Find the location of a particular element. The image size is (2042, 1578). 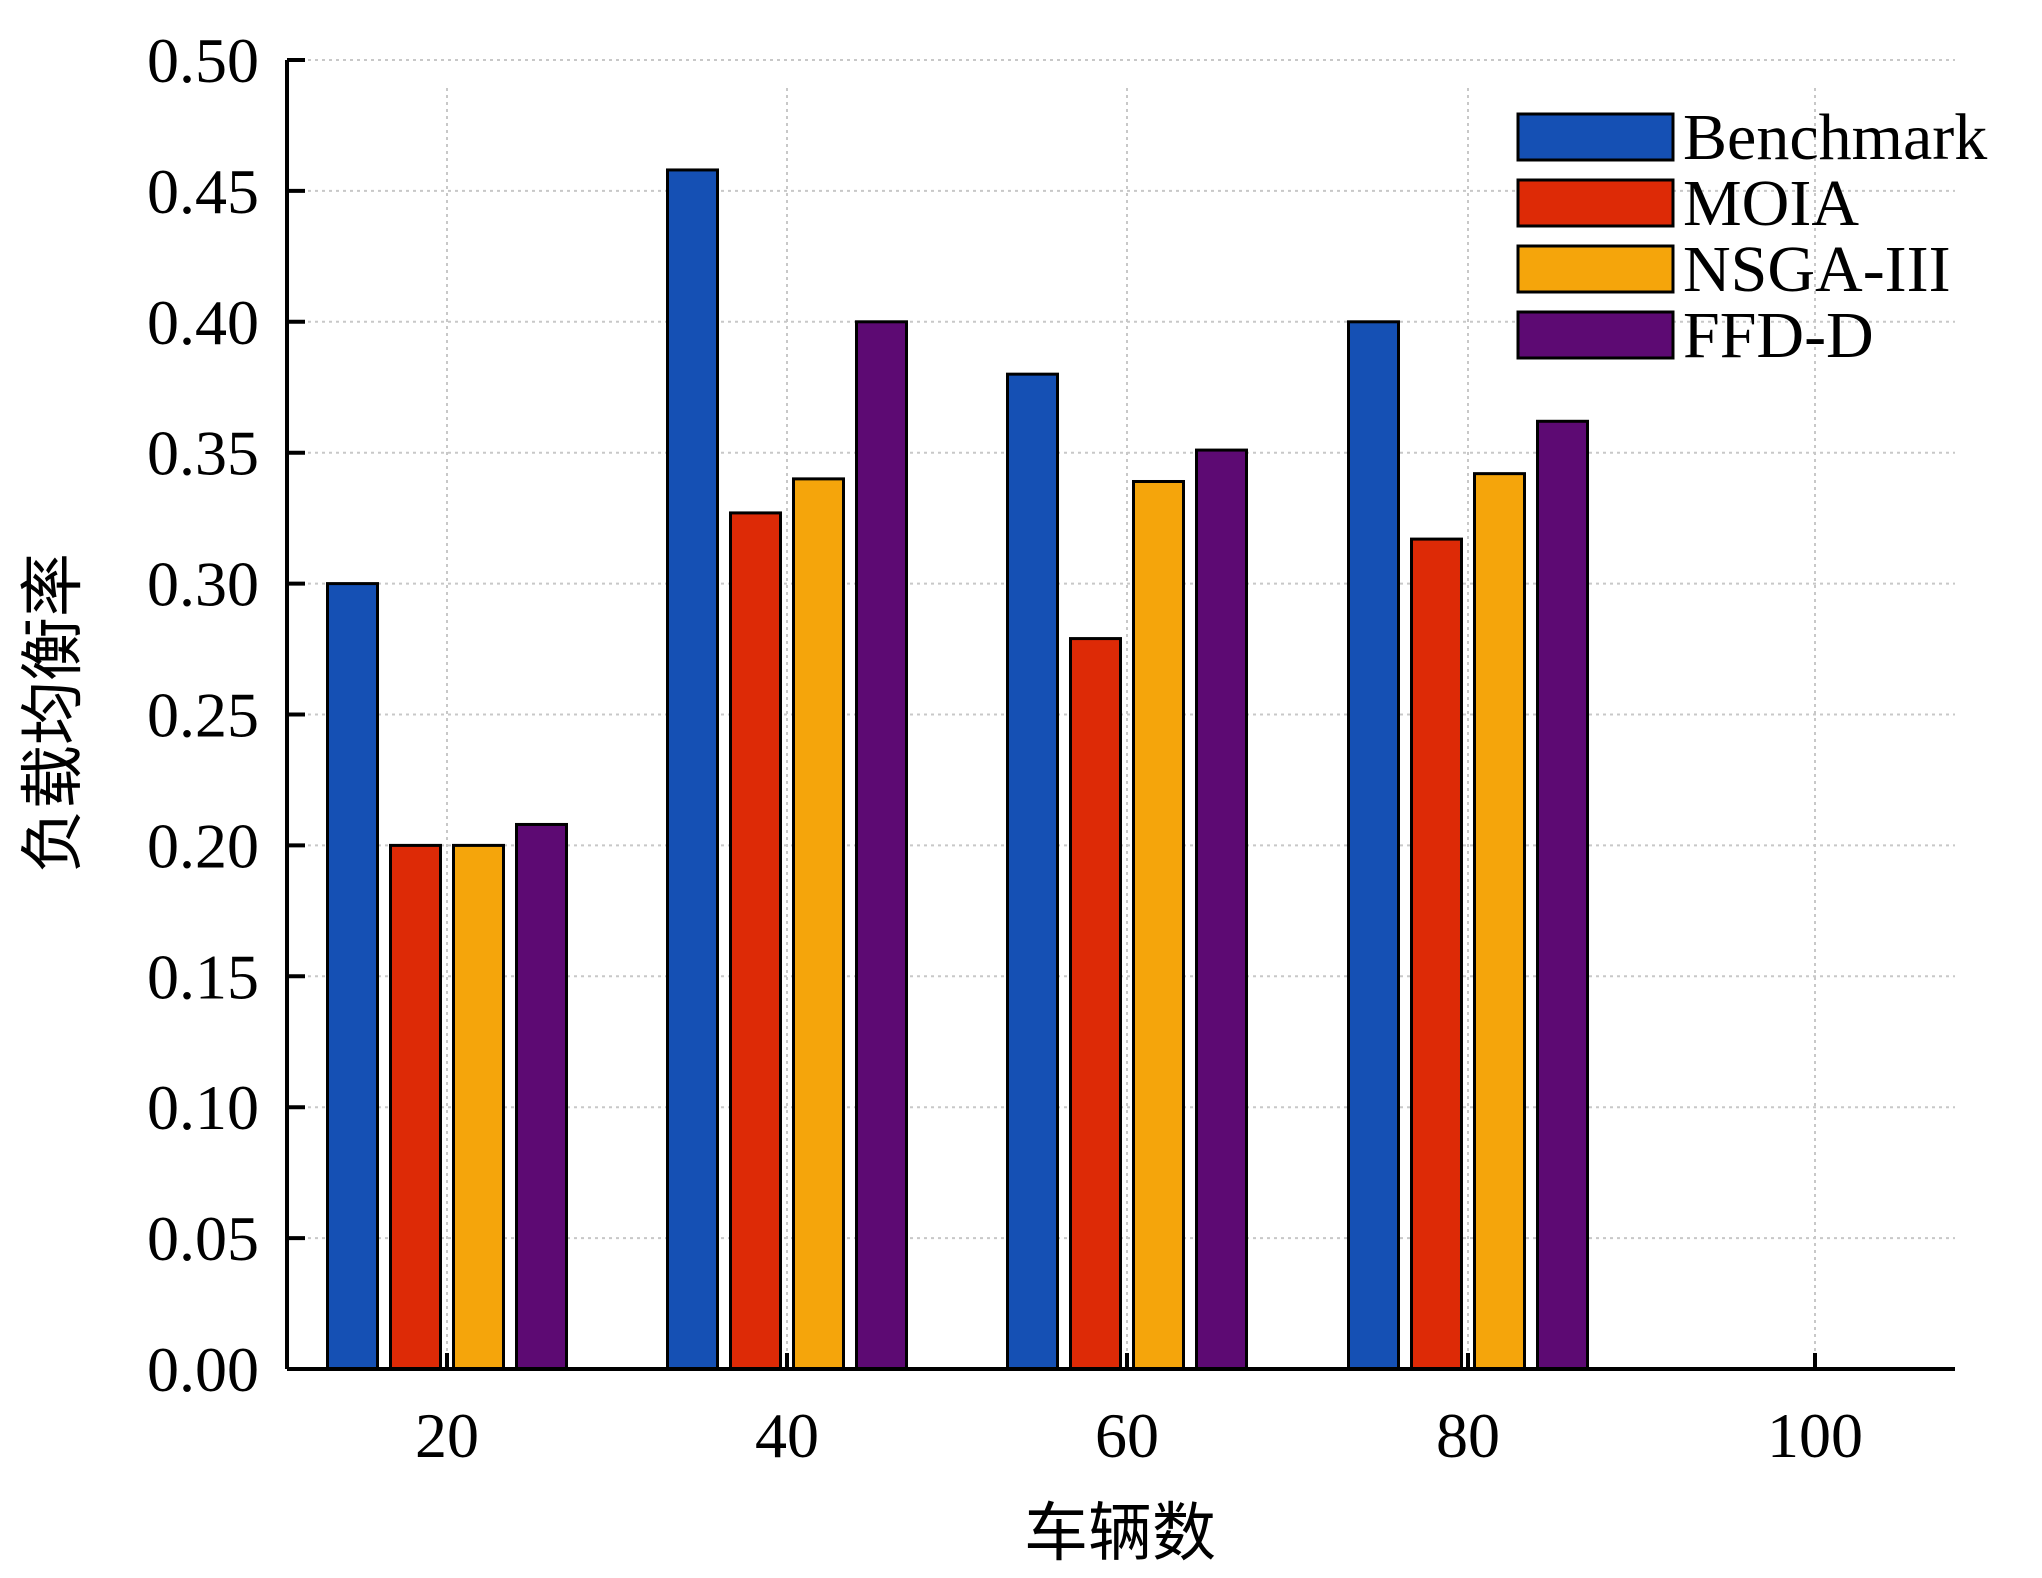

y-tick-label: 0.40 is located at coordinates (203, 322).